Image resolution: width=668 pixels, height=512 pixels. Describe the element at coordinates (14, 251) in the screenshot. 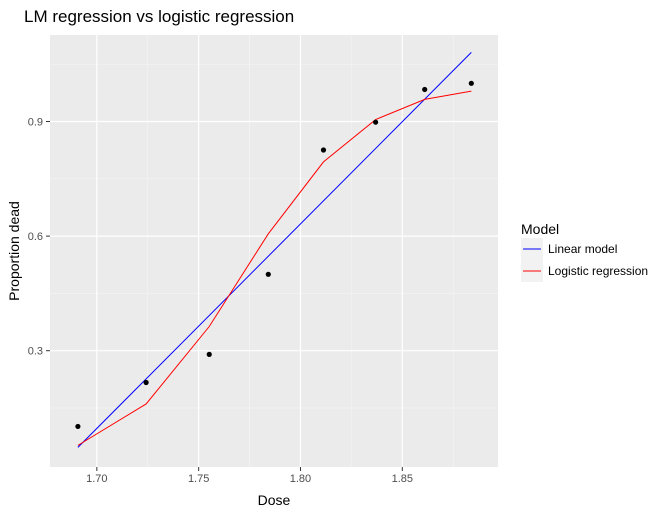

I see `y-axis-label: Proportion dead` at that location.